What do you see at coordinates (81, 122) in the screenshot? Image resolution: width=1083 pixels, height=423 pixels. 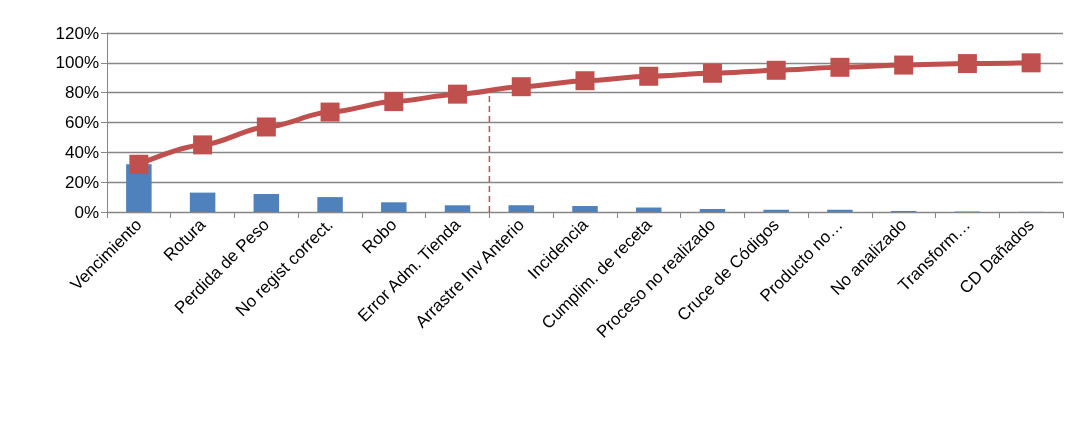 I see `y-tick-label: 60%` at bounding box center [81, 122].